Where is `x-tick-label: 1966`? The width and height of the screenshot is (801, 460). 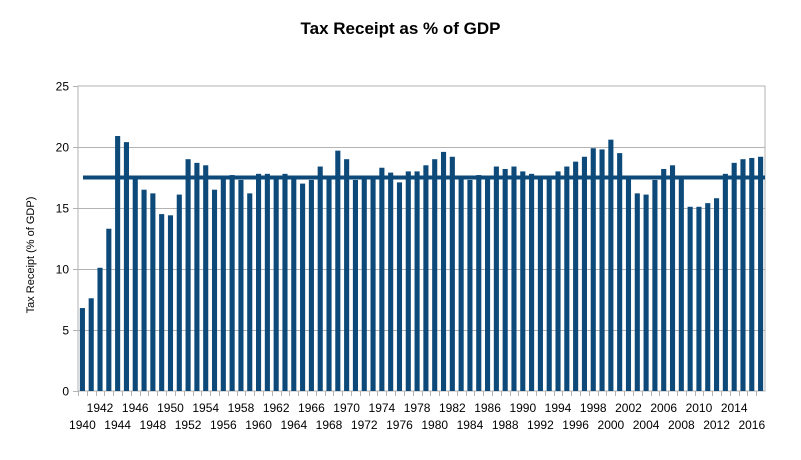
x-tick-label: 1966 is located at coordinates (311, 408).